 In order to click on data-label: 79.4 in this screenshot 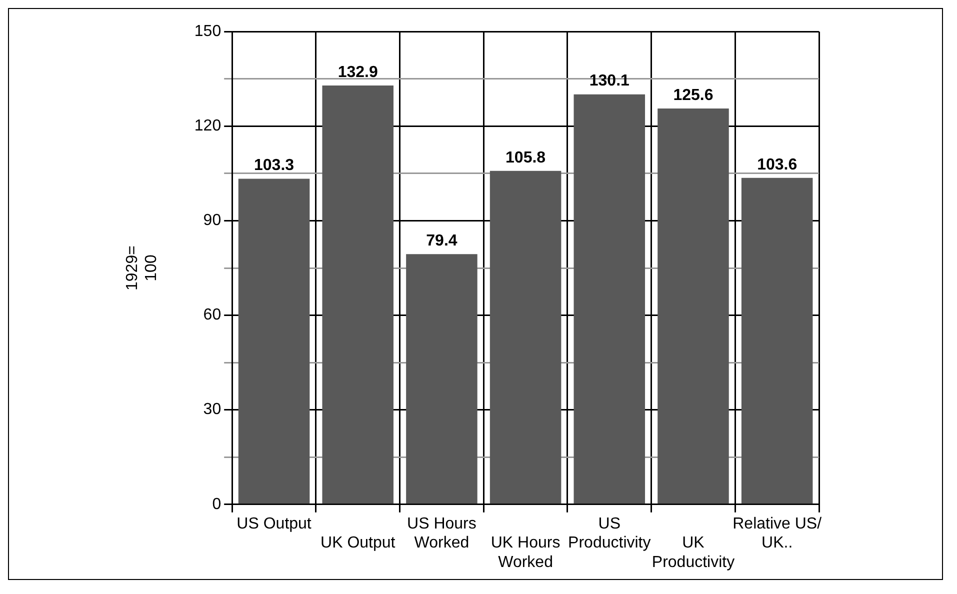, I will do `click(442, 241)`.